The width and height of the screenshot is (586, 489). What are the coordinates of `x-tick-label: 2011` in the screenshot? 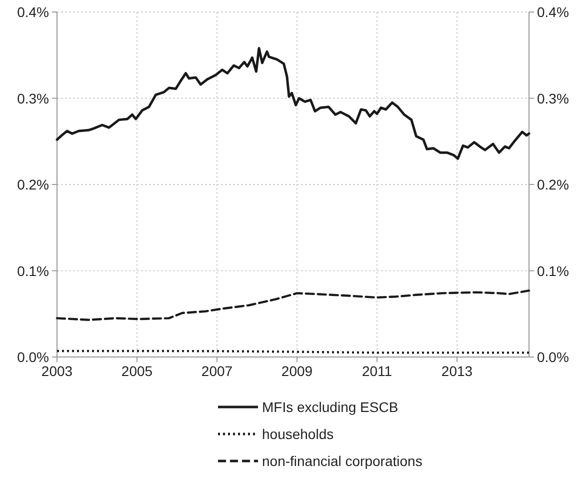 It's located at (377, 371).